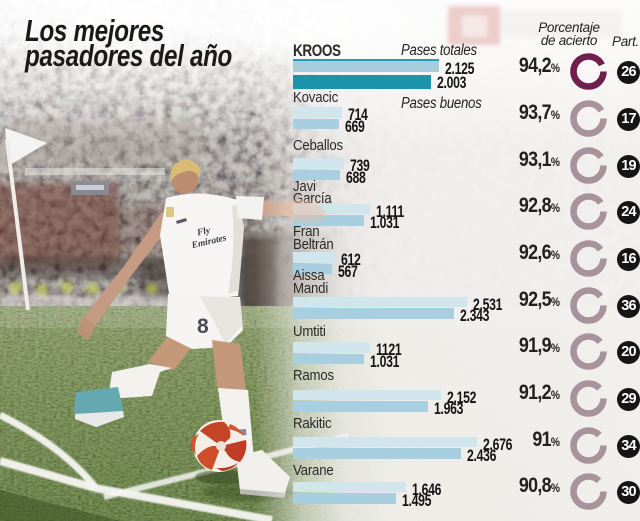 This screenshot has height=521, width=640. Describe the element at coordinates (203, 326) in the screenshot. I see `svg-text: 8` at that location.